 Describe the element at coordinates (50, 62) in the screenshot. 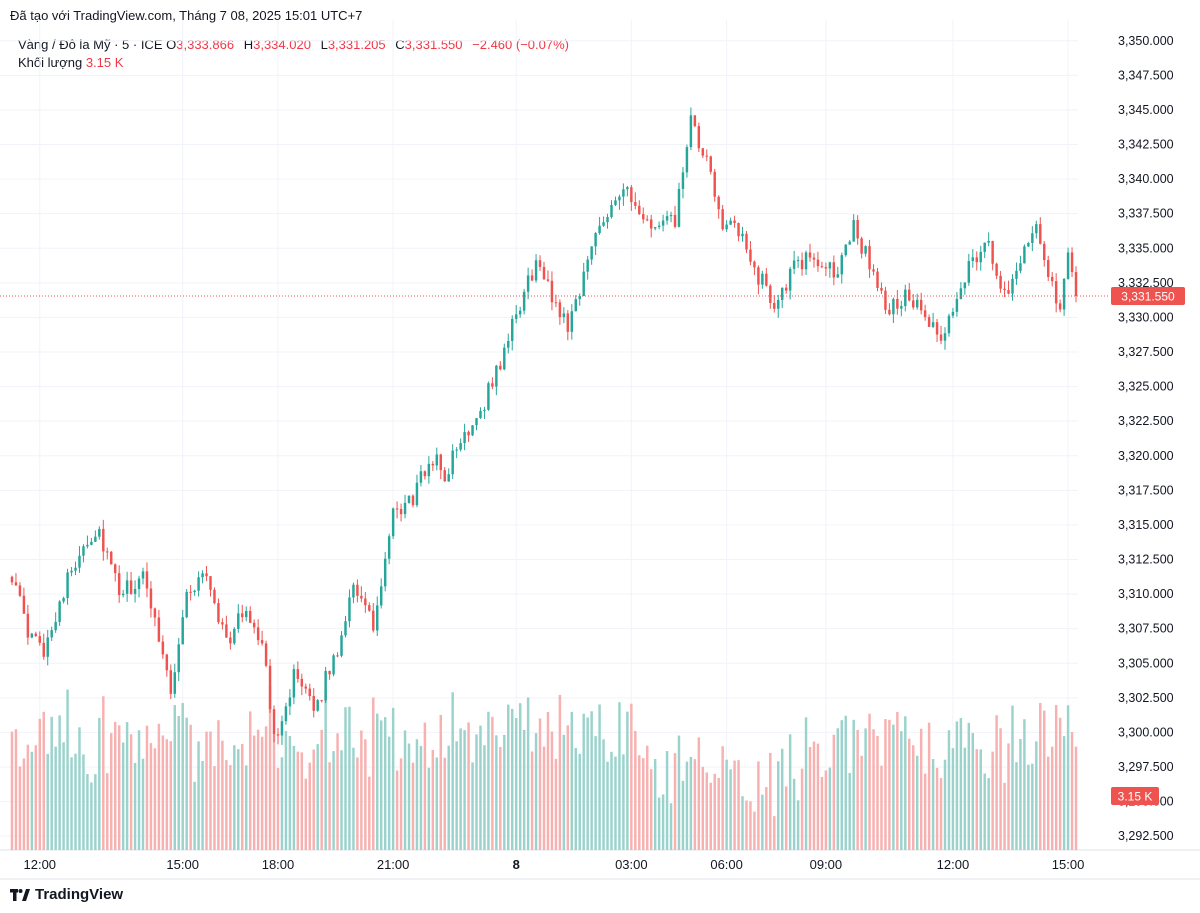

I see `volume-label: Khối lượng` at that location.